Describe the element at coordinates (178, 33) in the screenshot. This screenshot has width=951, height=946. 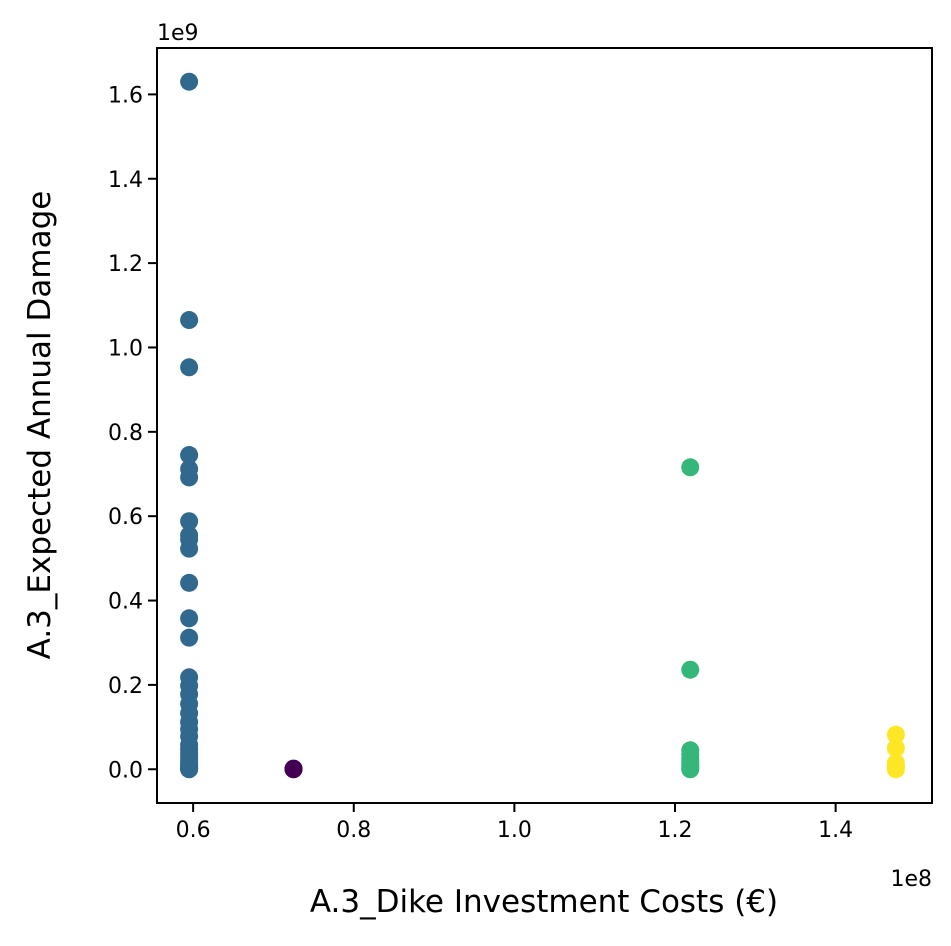
I see `y-axis-offset-label: 1e9` at that location.